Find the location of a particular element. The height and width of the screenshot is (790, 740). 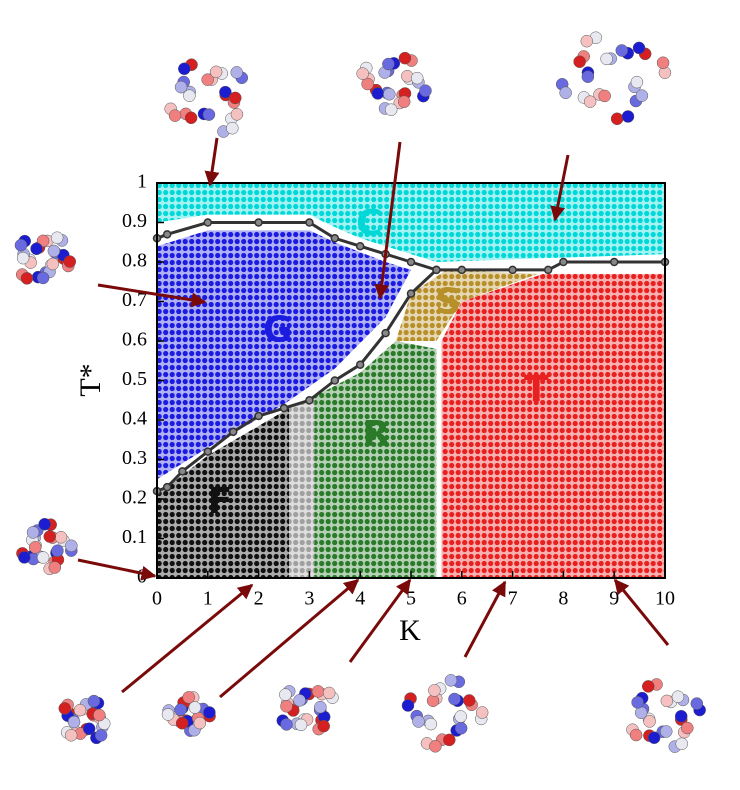

region-label: F is located at coordinates (220, 501).